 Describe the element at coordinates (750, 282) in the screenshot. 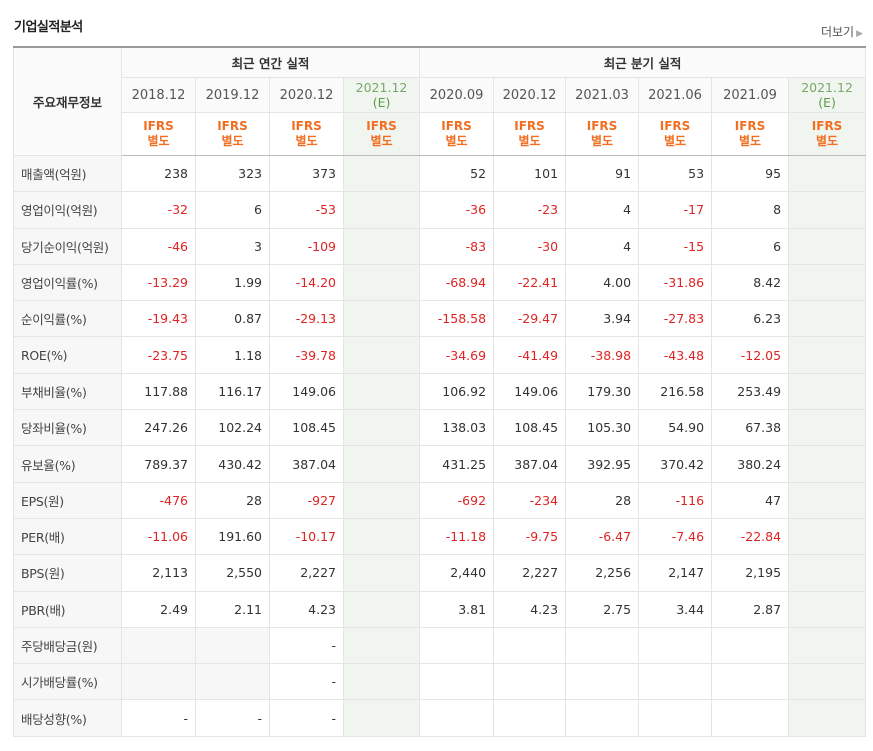

I see `quarter-value: 8.42` at that location.